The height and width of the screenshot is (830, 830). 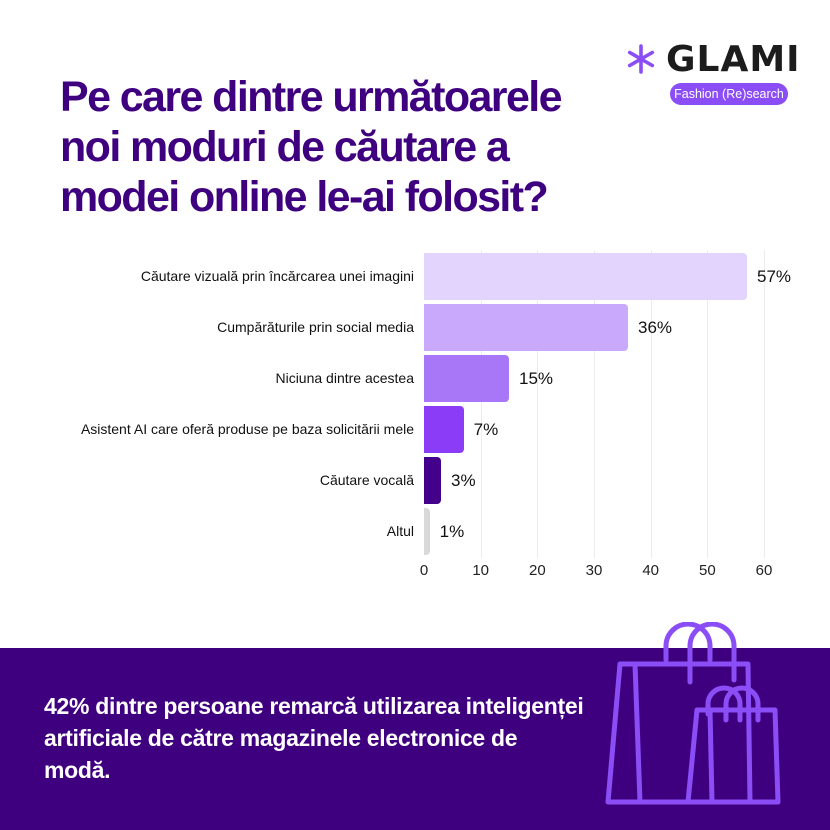 What do you see at coordinates (537, 570) in the screenshot?
I see `x-axis-tick: 20` at bounding box center [537, 570].